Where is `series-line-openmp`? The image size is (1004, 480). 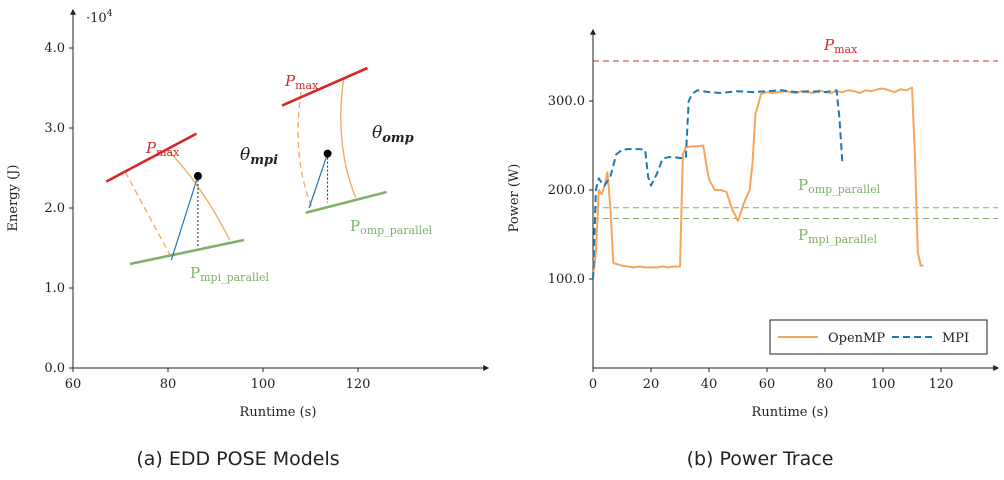
series-line-openmp is located at coordinates (758, 183).